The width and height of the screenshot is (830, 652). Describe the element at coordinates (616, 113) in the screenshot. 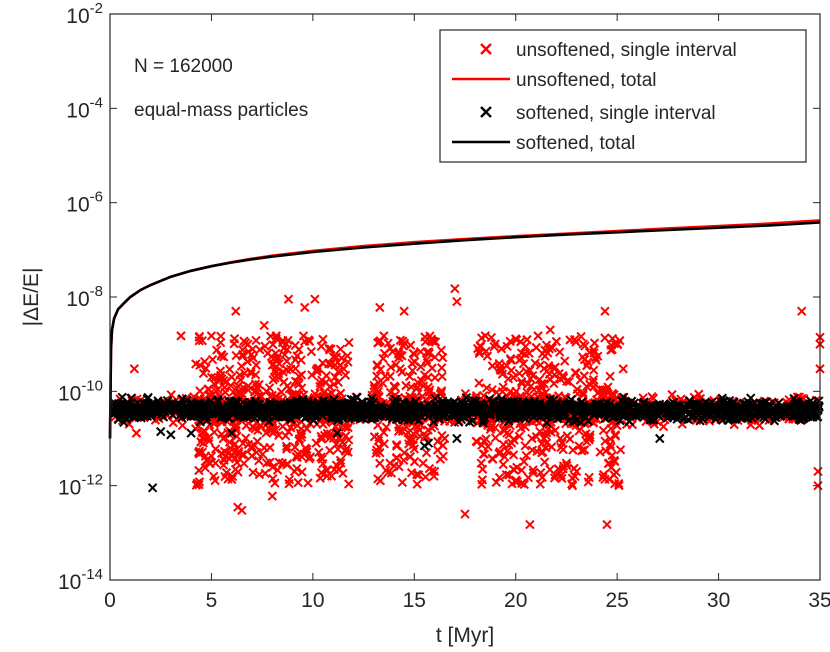

I see `legend-label-softened-single: softened, single interval` at that location.